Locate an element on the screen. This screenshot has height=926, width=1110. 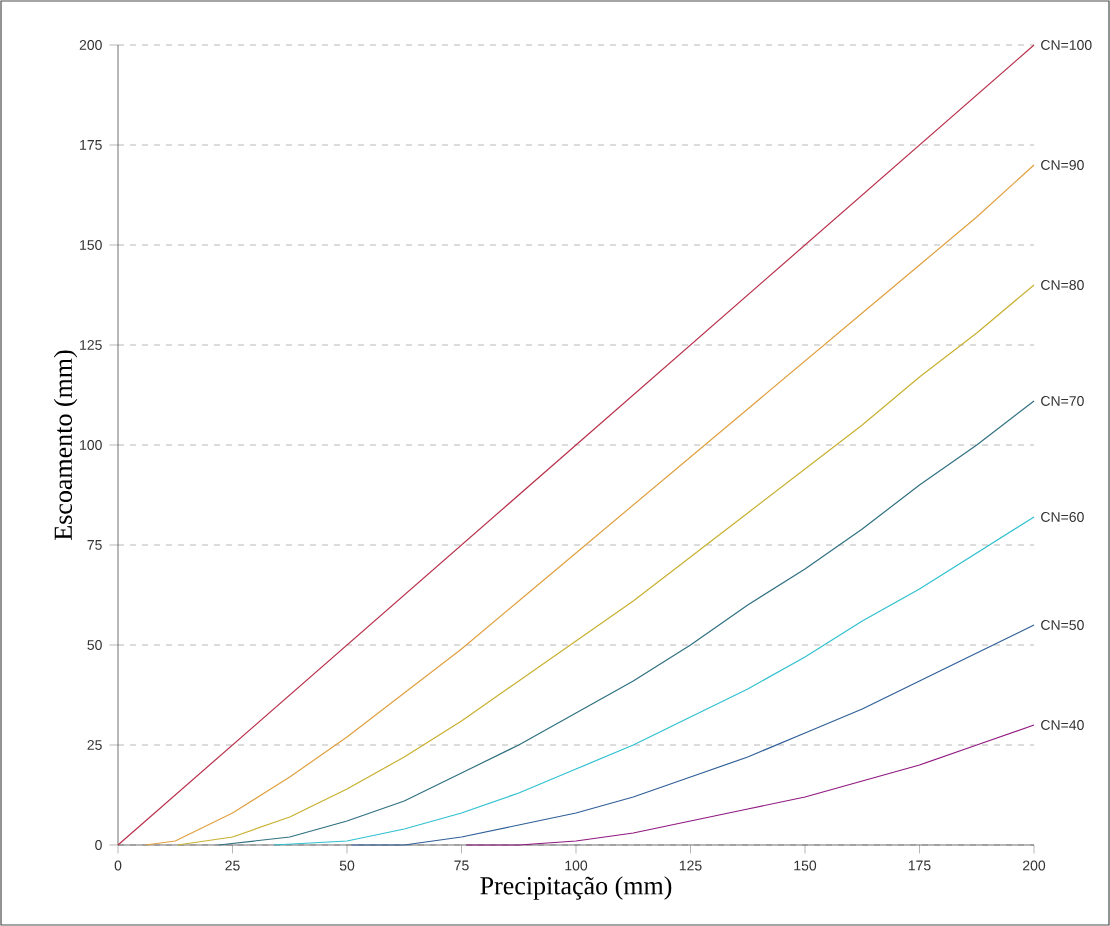
y-tick-label: 25 is located at coordinates (94, 745).